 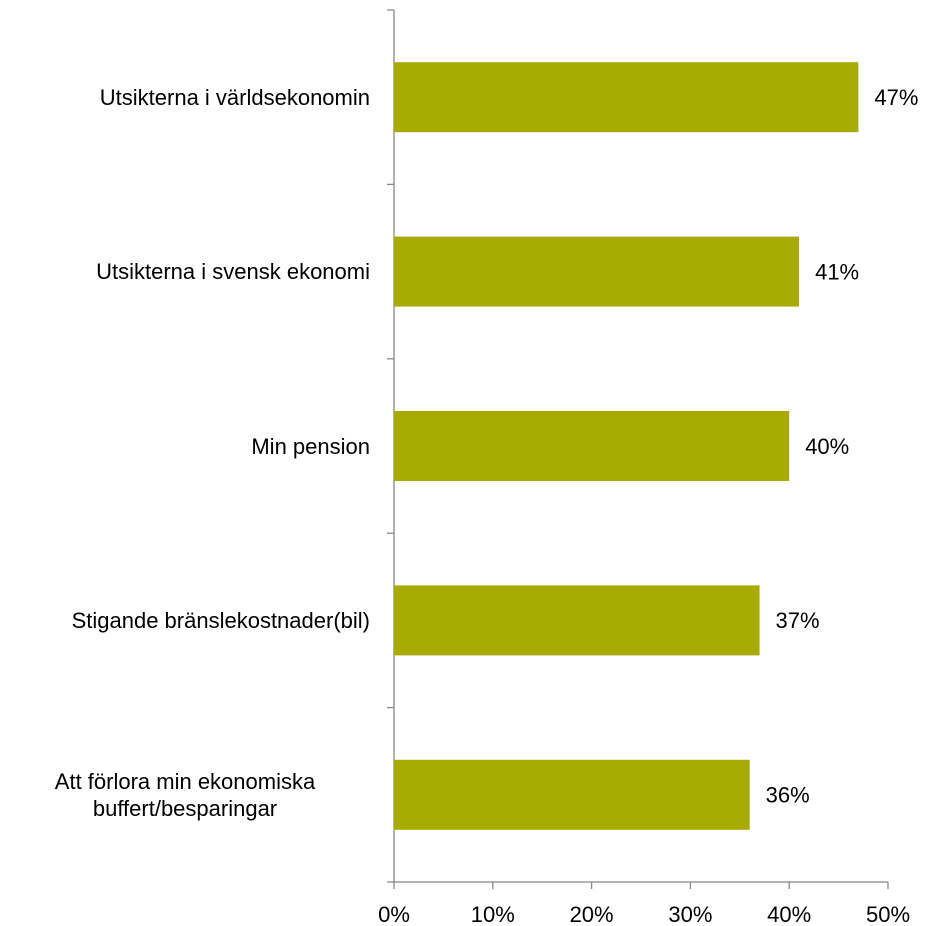 What do you see at coordinates (837, 271) in the screenshot?
I see `value-label: 41%` at bounding box center [837, 271].